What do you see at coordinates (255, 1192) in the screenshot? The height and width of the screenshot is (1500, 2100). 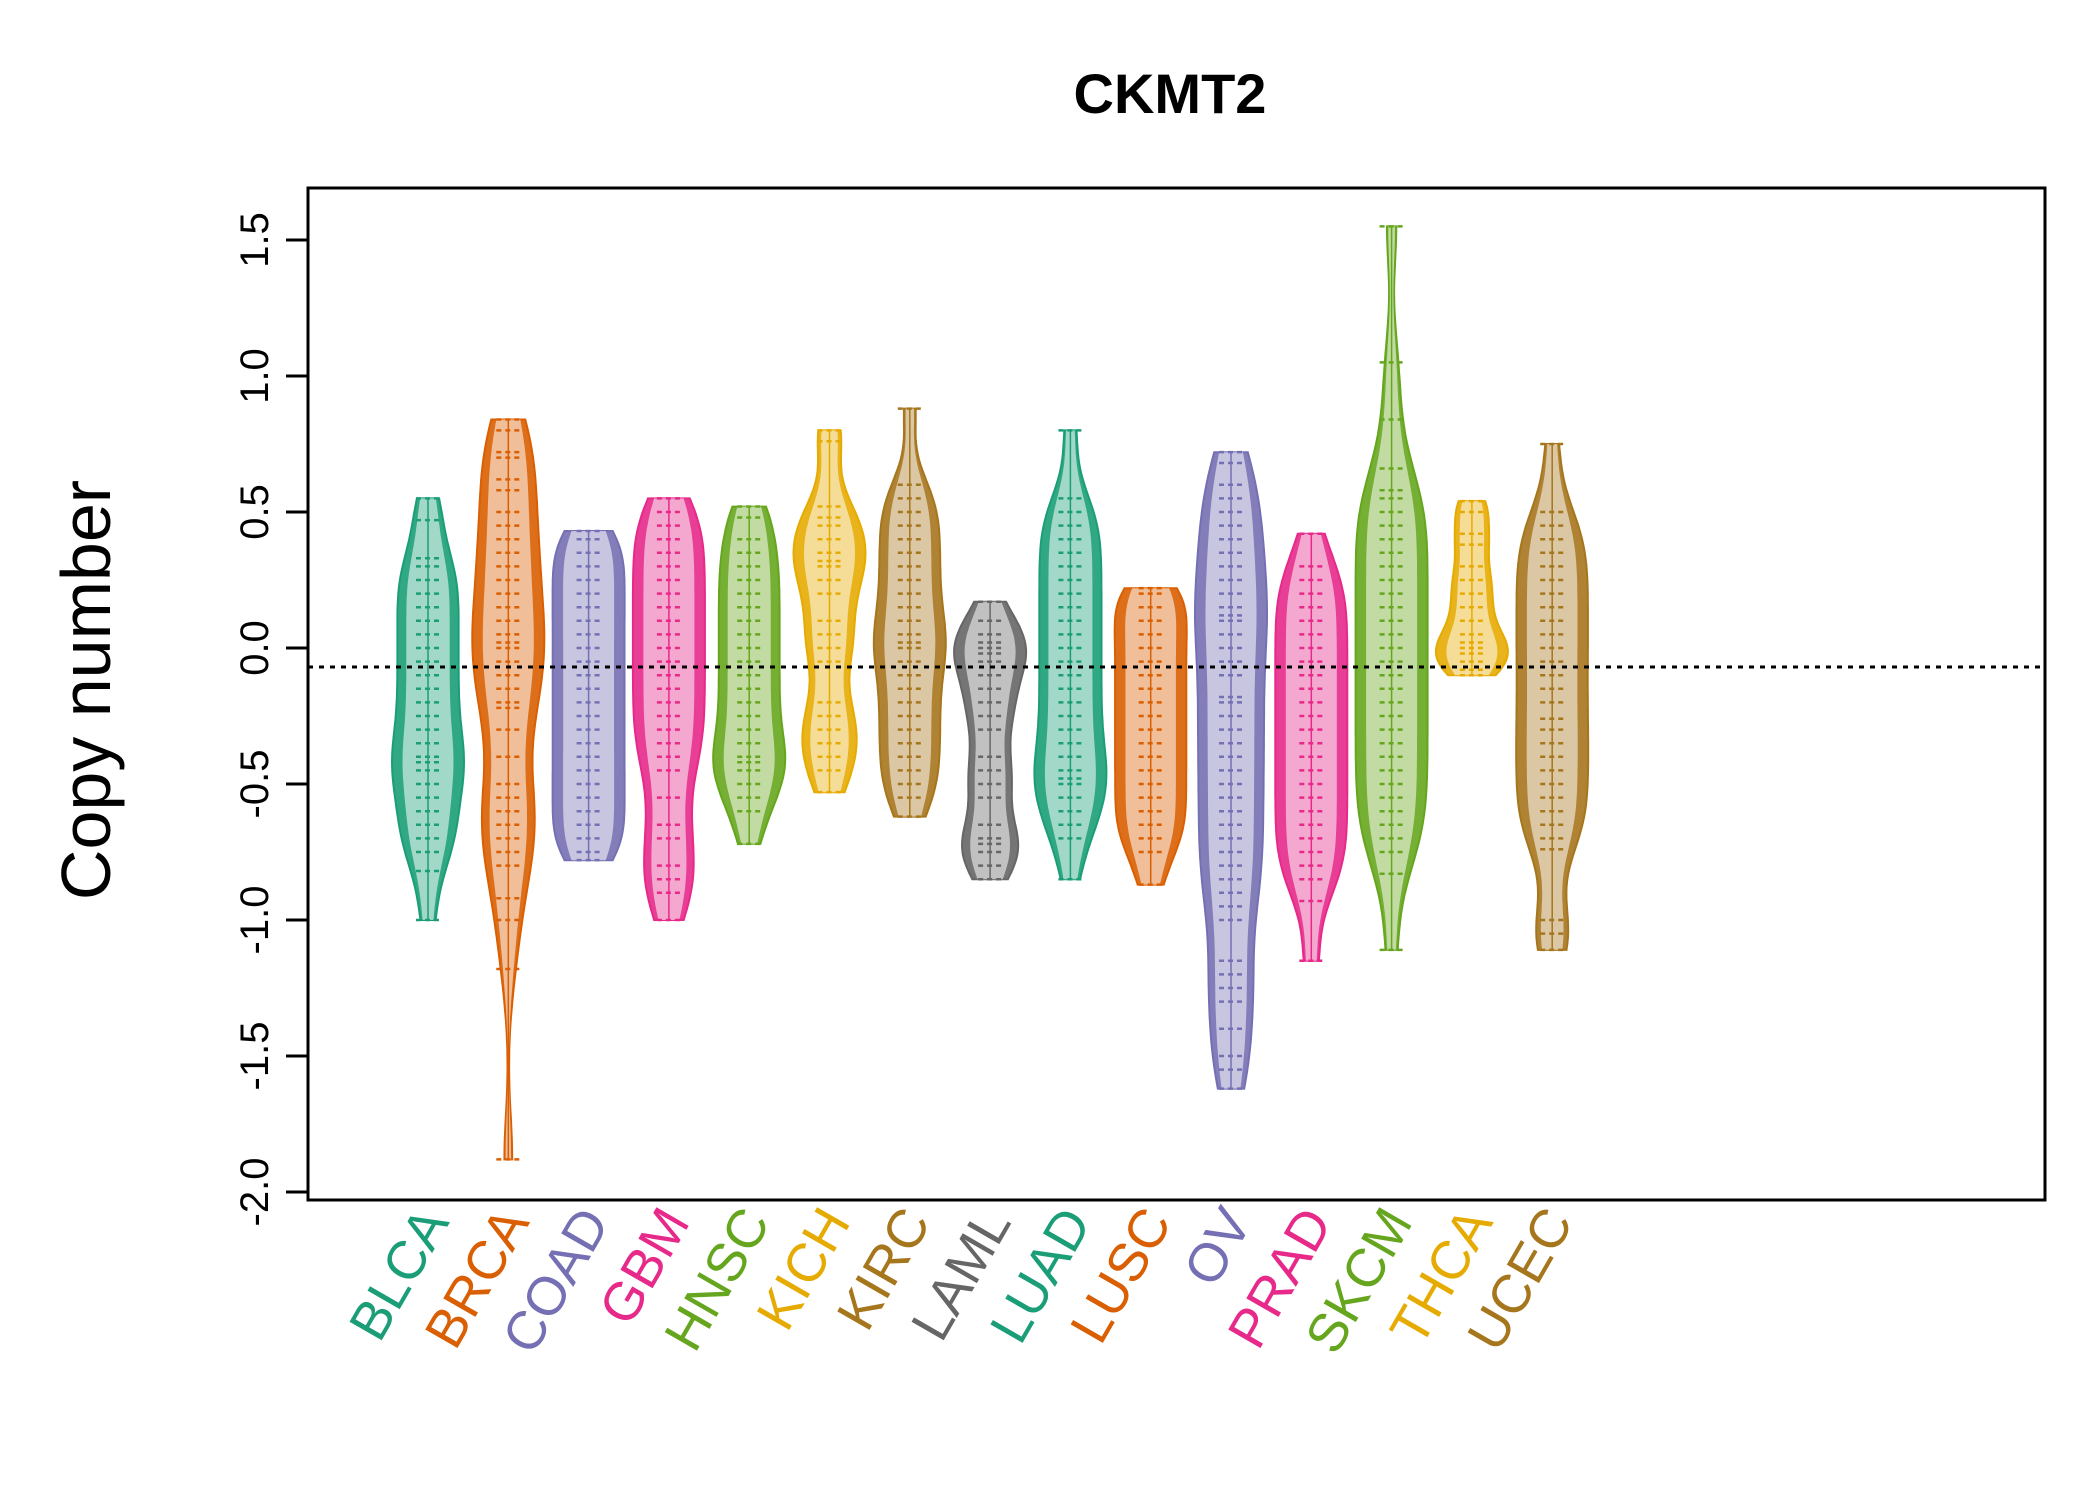 I see `y-tick-label: -2.0` at bounding box center [255, 1192].